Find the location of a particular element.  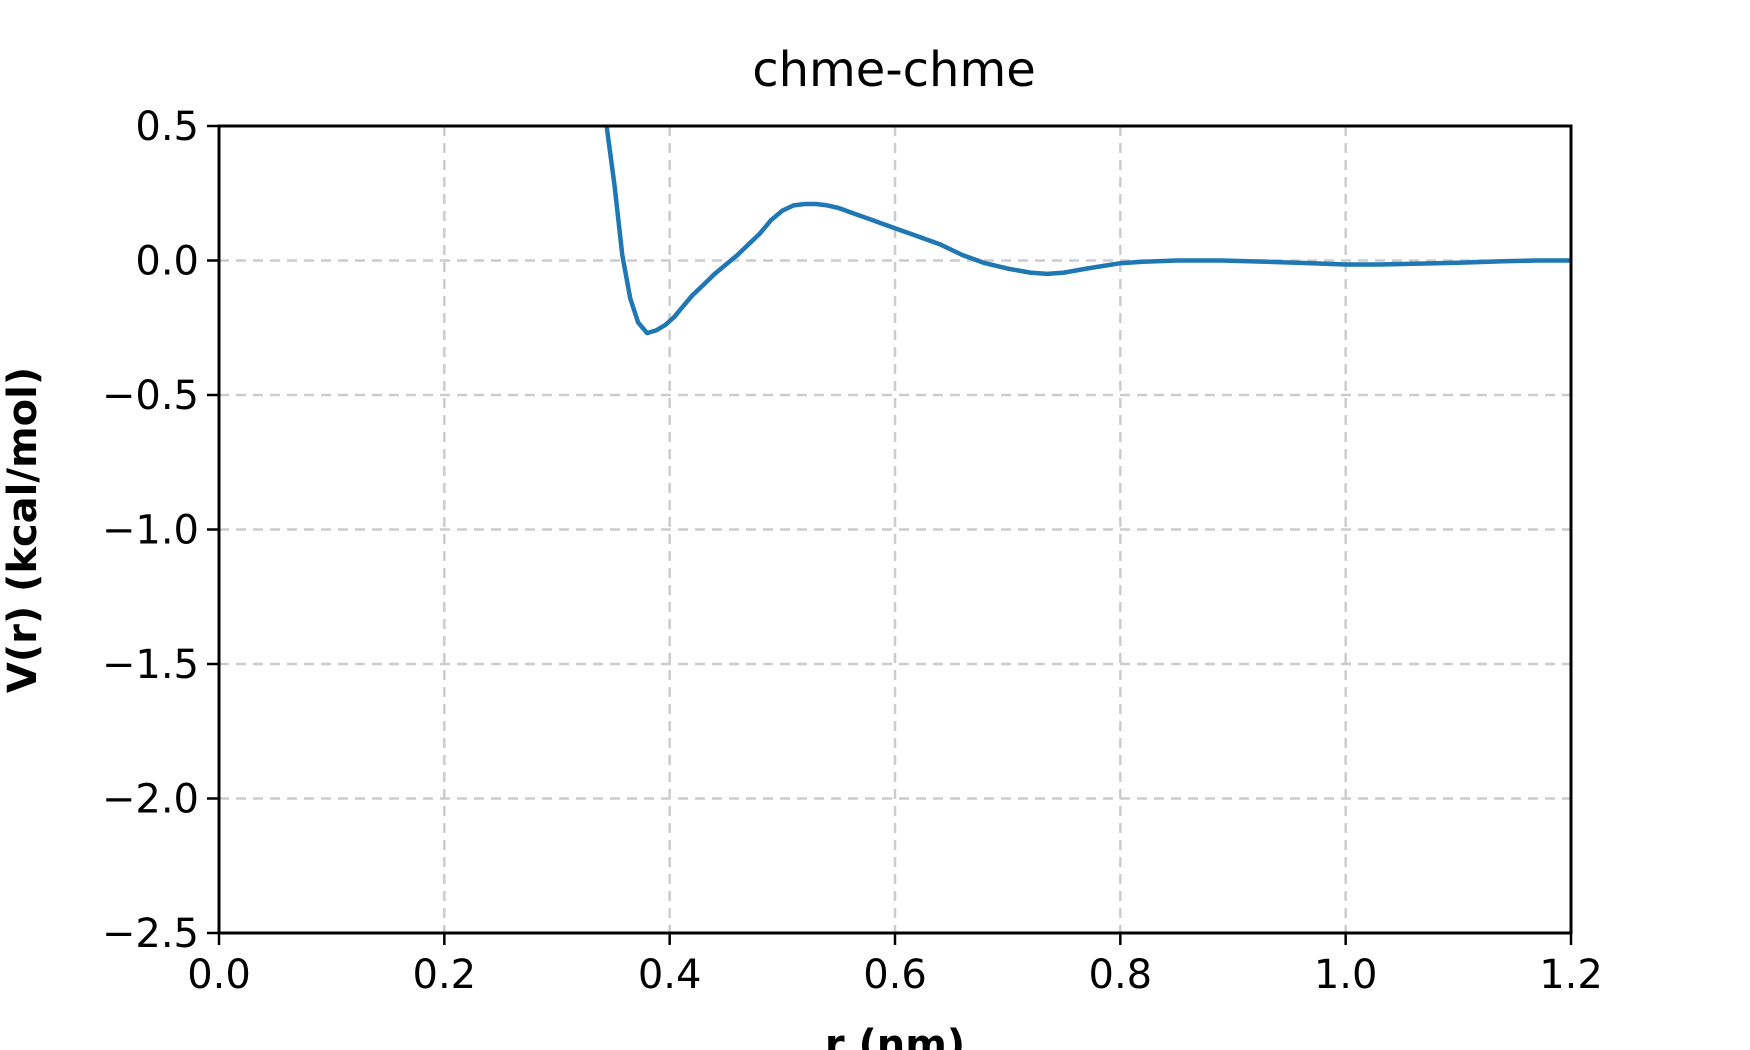

y-tick-label: −2.0 is located at coordinates (150, 800).